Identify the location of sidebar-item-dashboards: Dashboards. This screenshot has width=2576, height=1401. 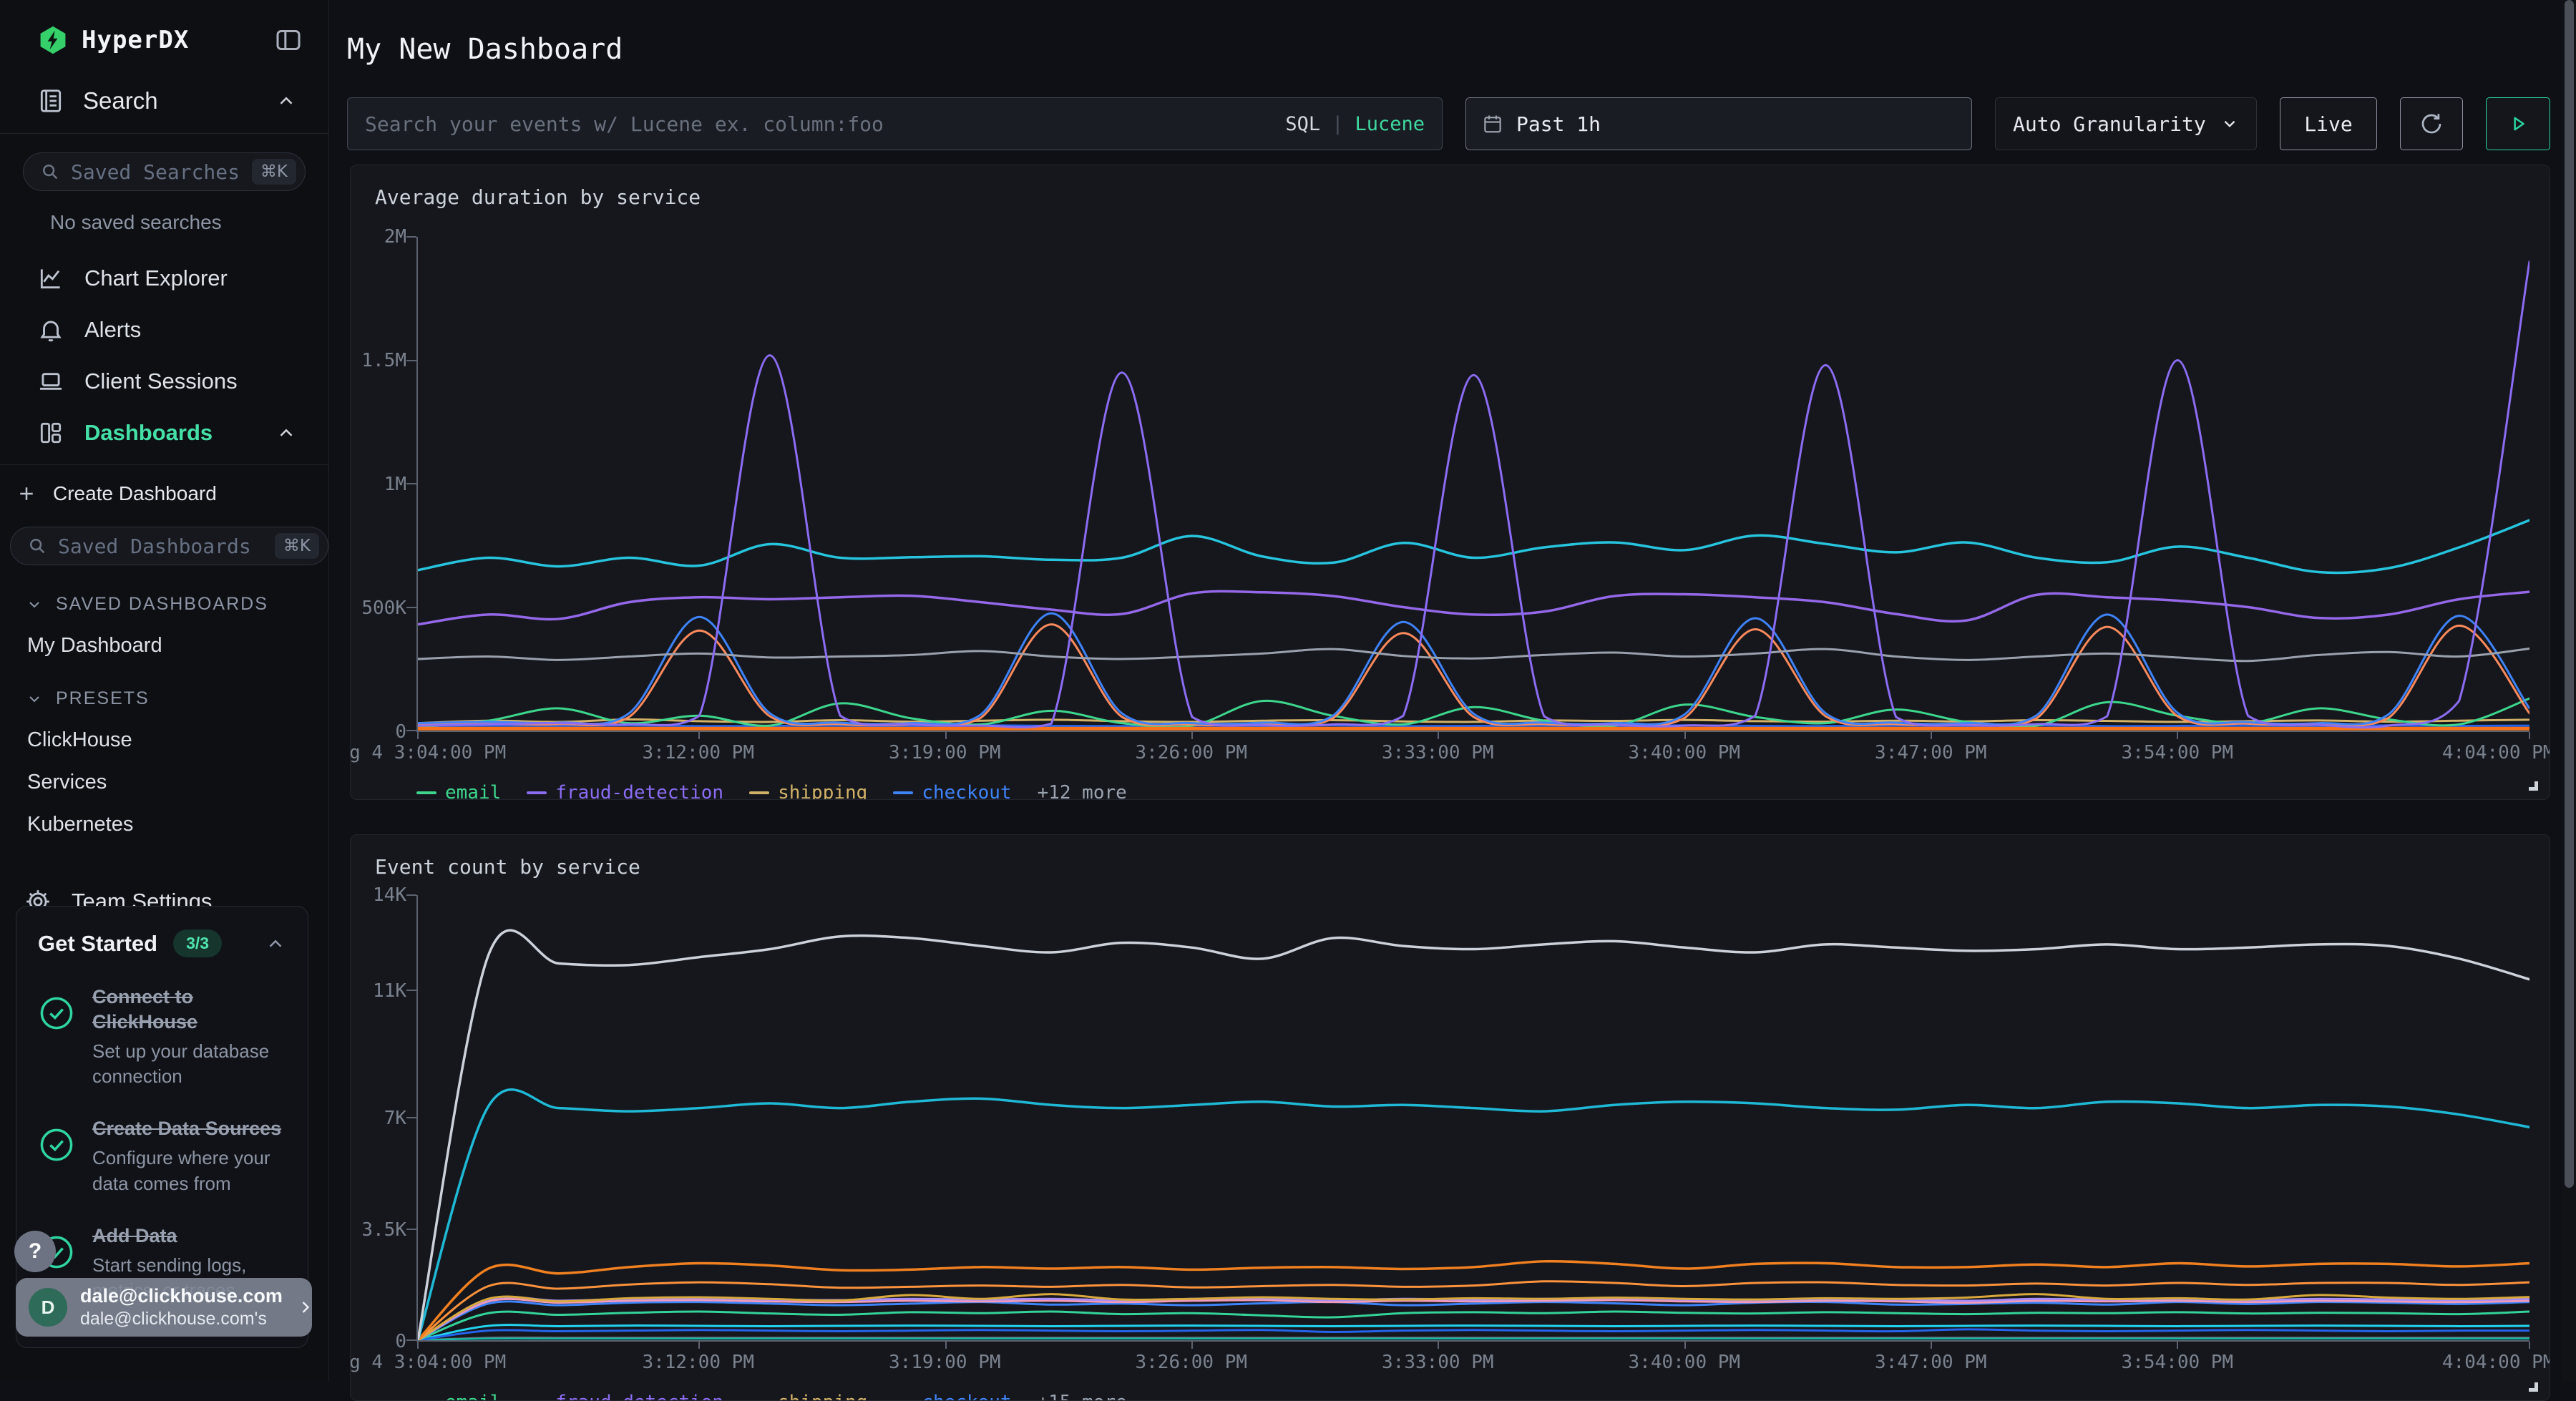
(164, 433).